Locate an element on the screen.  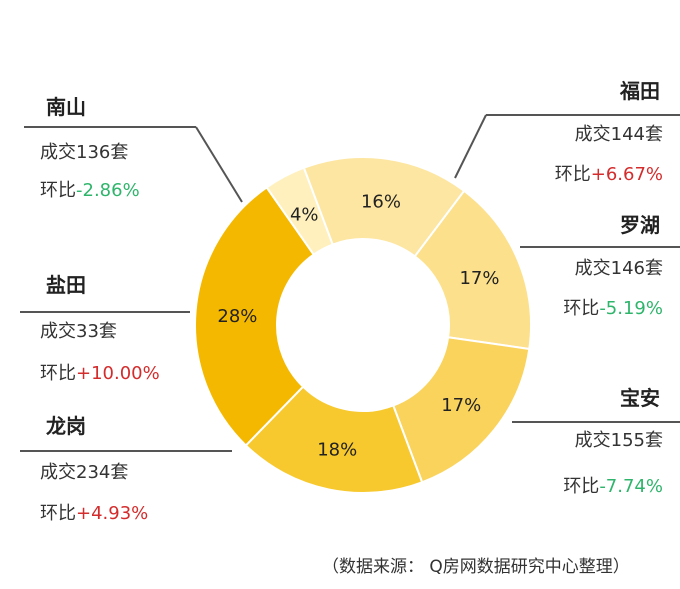
district-mom-南山: 环比-2.86% is located at coordinates (90, 190).